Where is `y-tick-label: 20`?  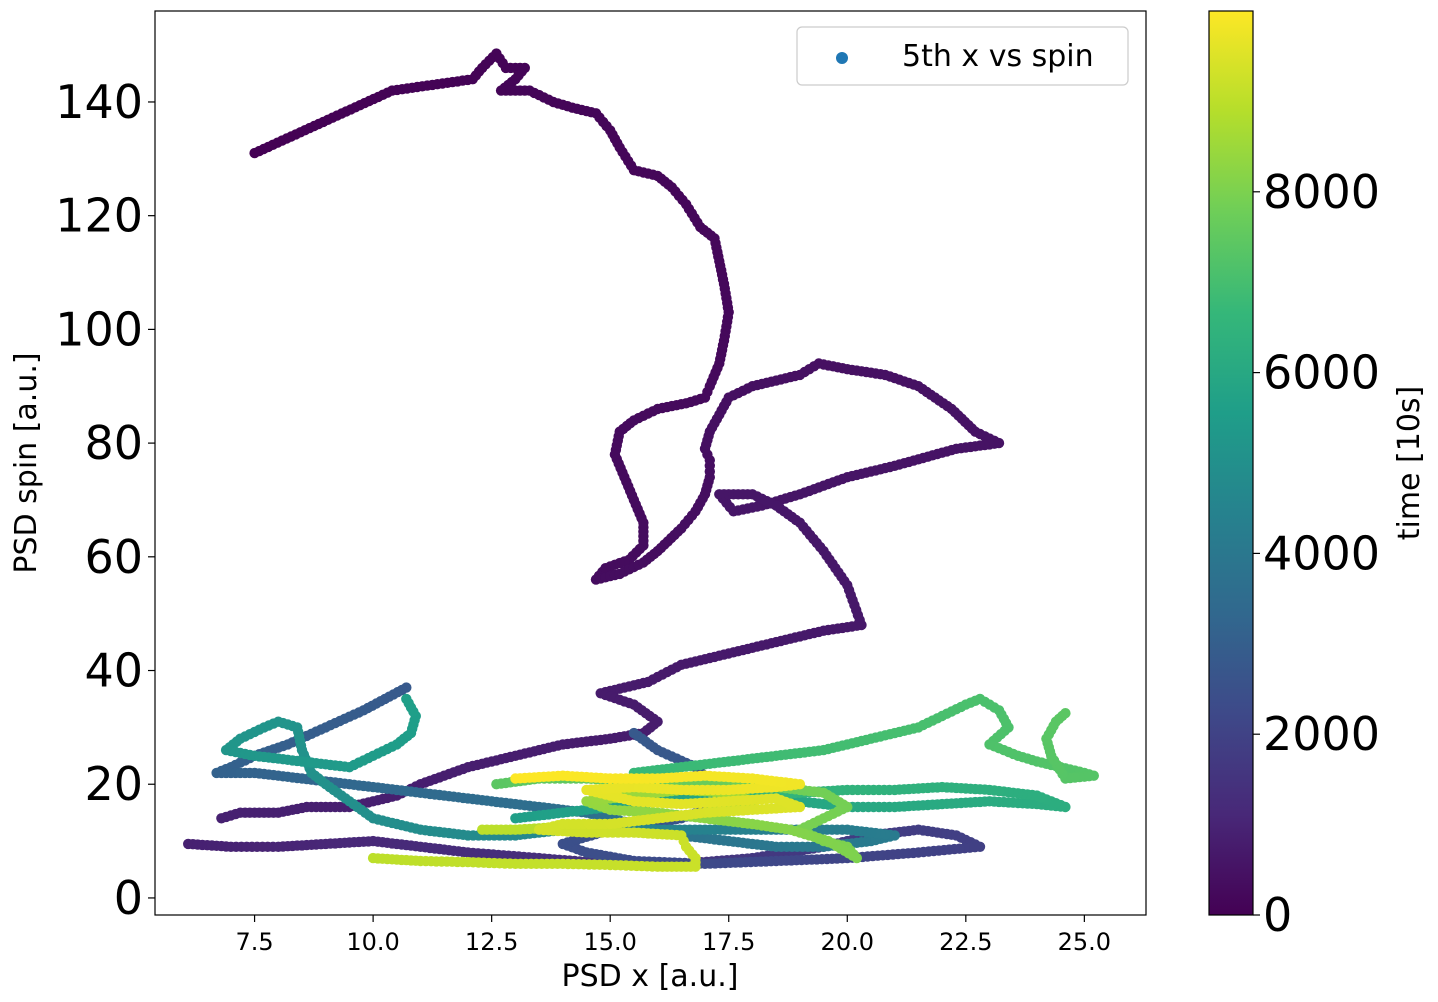
y-tick-label: 20 is located at coordinates (113, 784).